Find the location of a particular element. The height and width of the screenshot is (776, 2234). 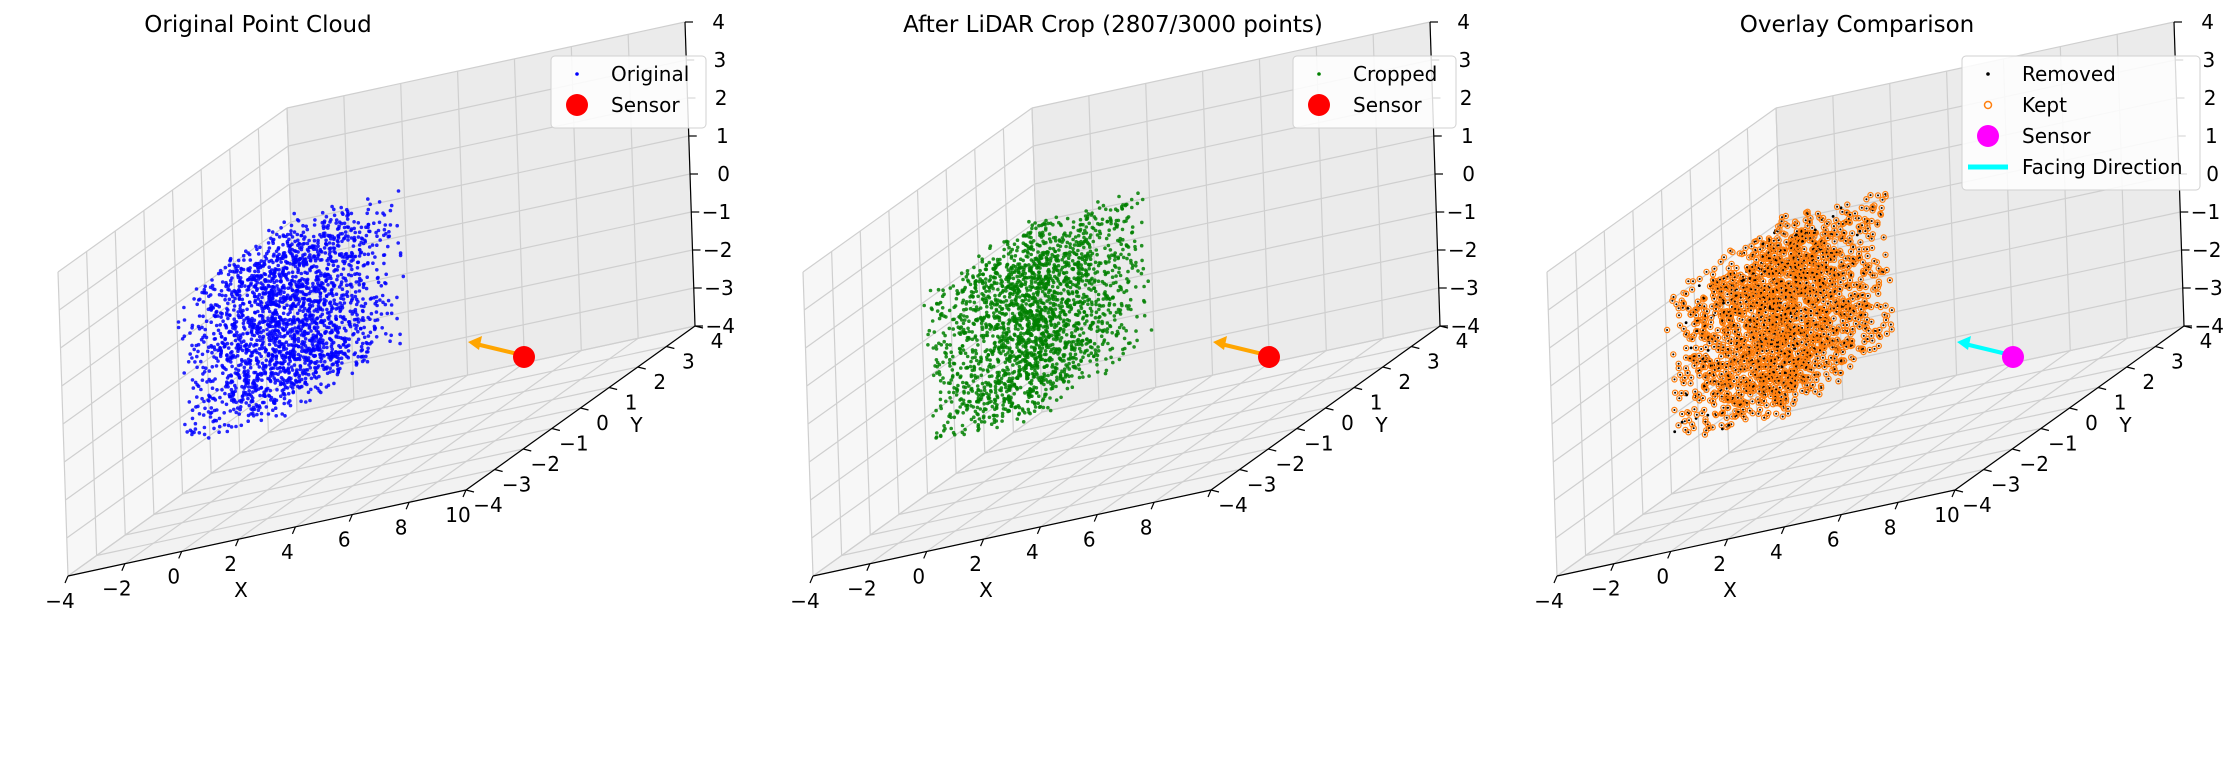

y-tick is located at coordinates (1243, 470).